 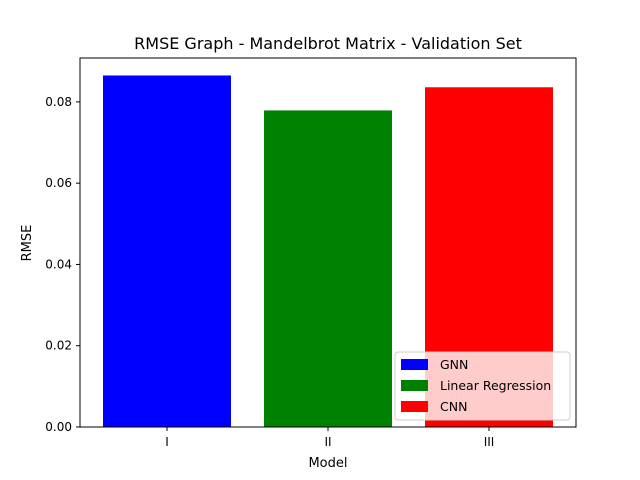 I want to click on x-tick-label: II, so click(x=327, y=442).